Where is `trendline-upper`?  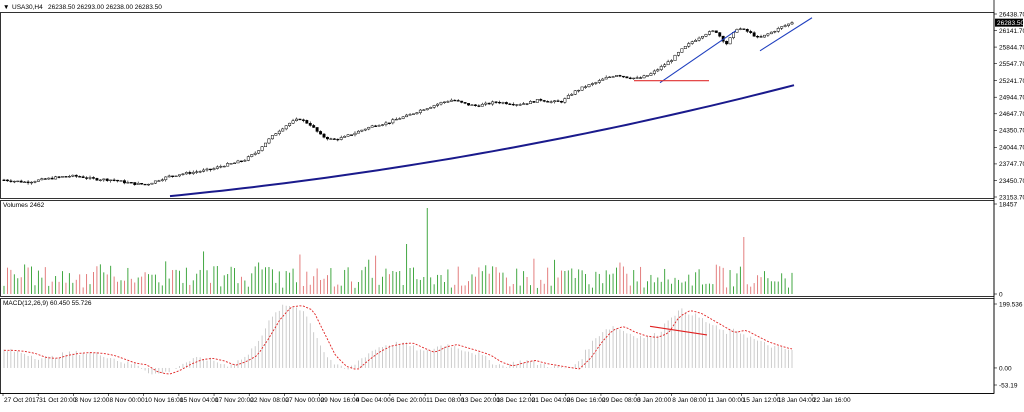
trendline-upper is located at coordinates (698, 57).